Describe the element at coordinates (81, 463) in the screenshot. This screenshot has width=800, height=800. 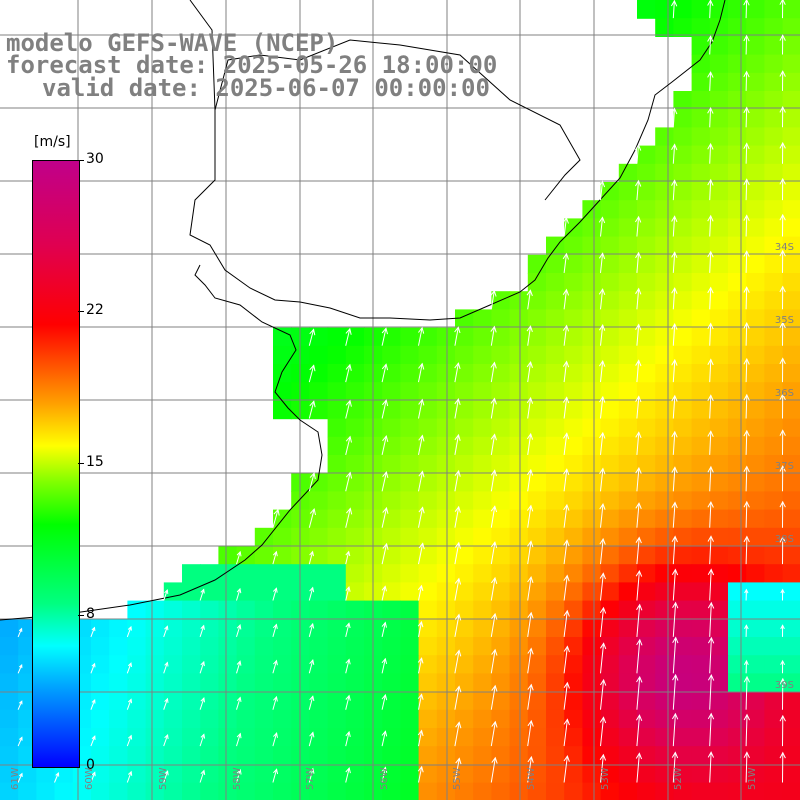
I see `colorbar-tick` at that location.